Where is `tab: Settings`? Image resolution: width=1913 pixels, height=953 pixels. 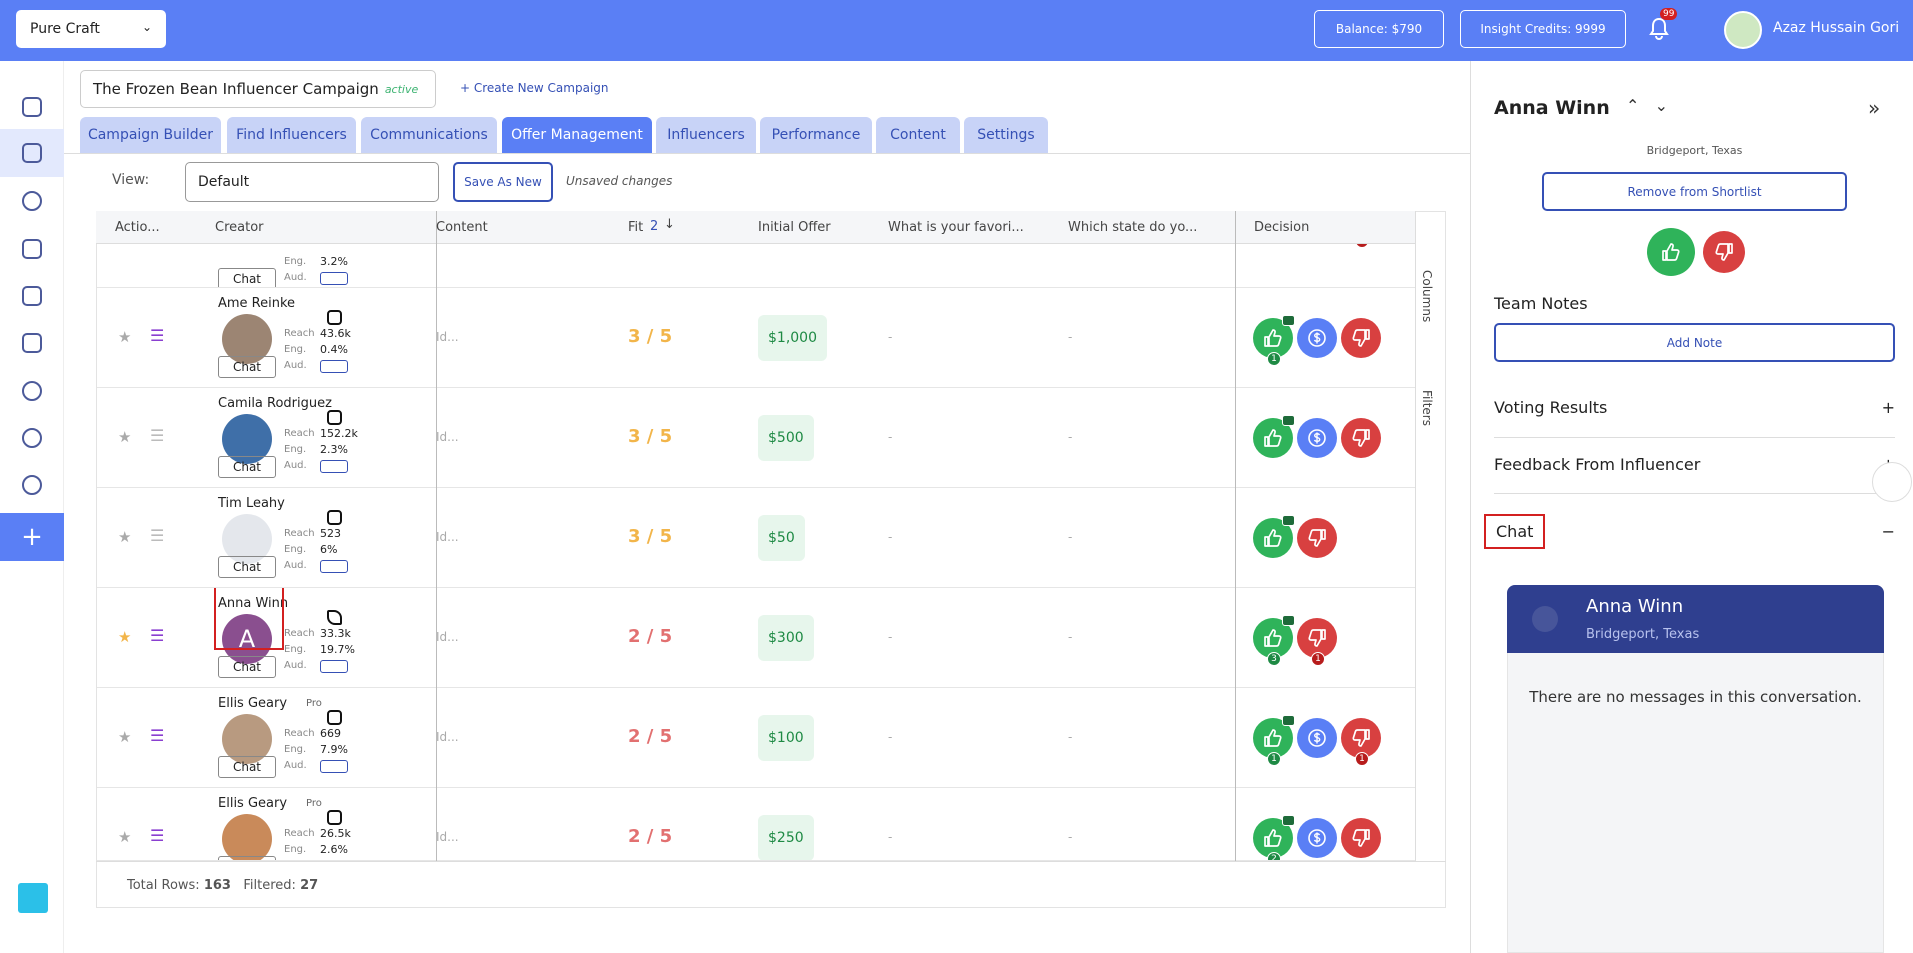 tab: Settings is located at coordinates (1006, 135).